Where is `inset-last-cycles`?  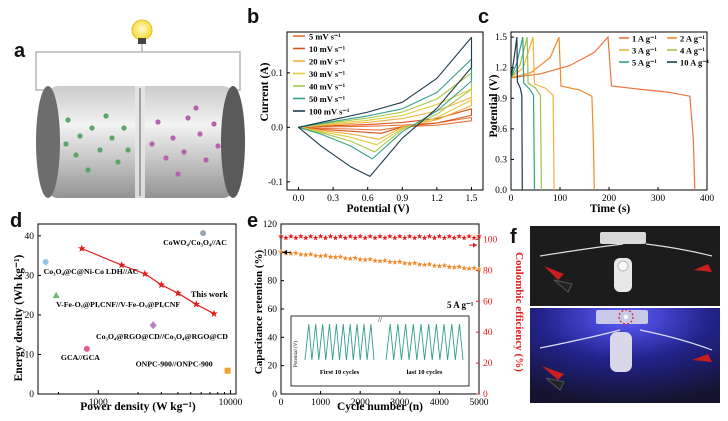
inset-last-cycles is located at coordinates (424, 342).